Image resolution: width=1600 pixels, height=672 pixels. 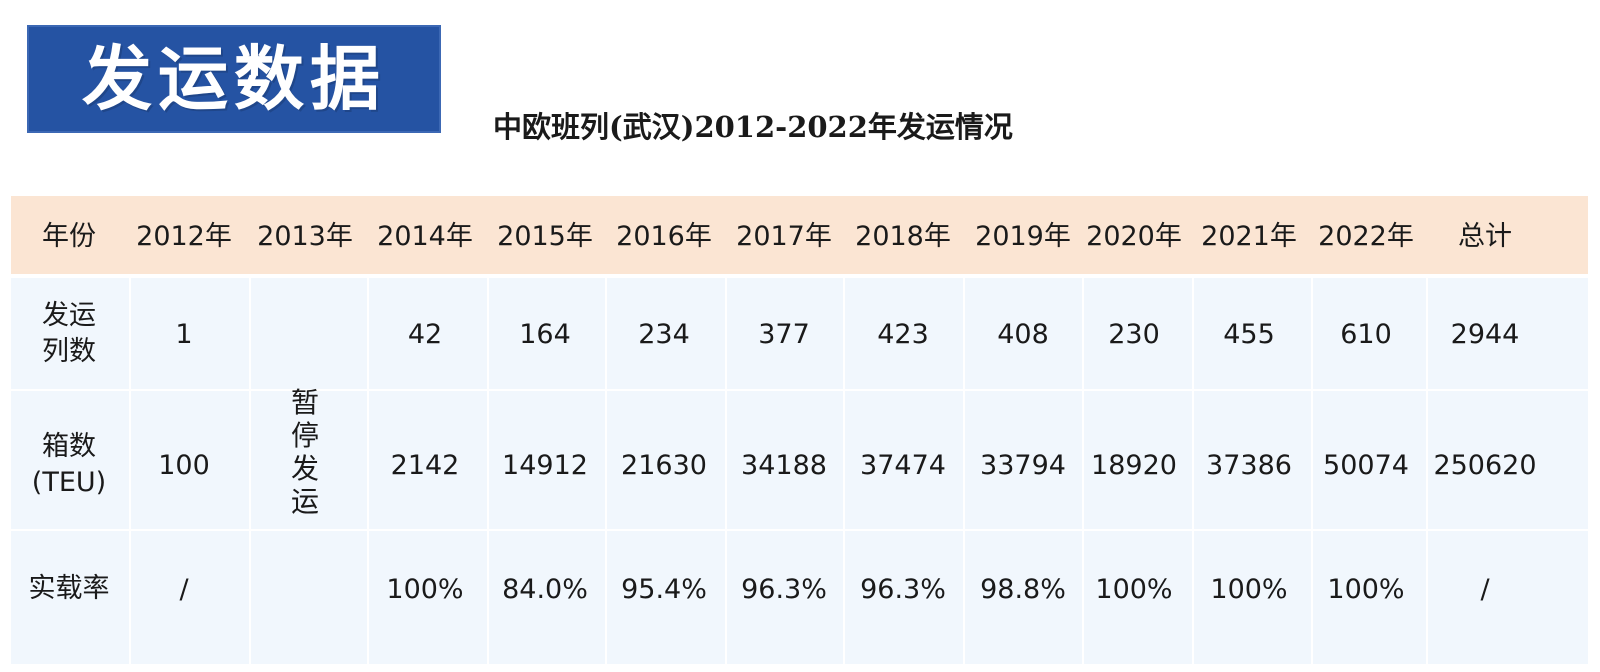 What do you see at coordinates (1134, 236) in the screenshot?
I see `header-cell: 2020年` at bounding box center [1134, 236].